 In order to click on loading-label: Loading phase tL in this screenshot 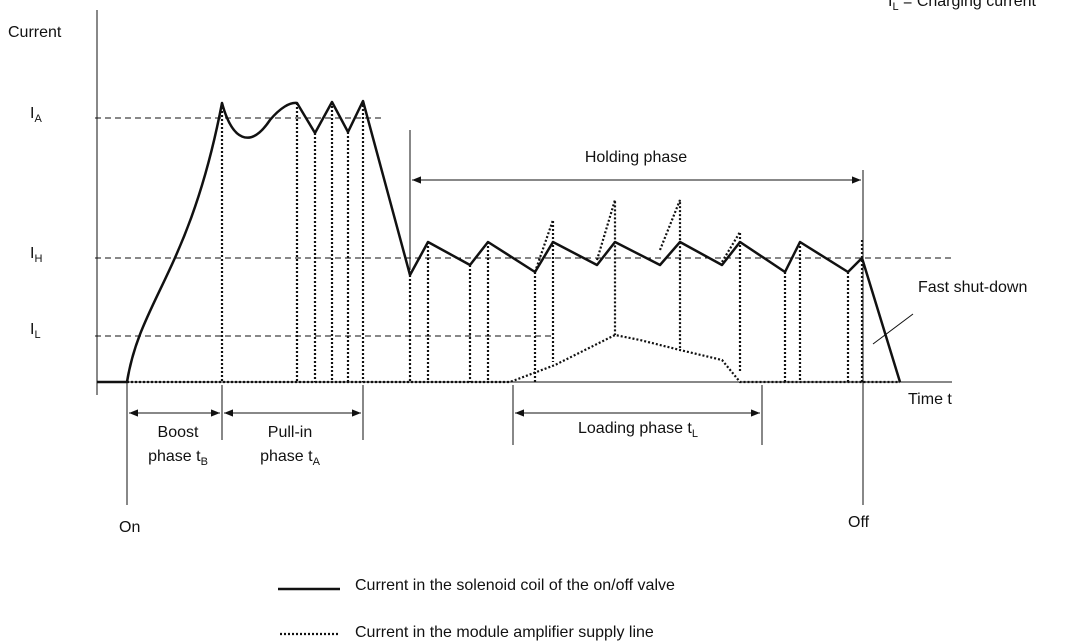, I will do `click(638, 430)`.